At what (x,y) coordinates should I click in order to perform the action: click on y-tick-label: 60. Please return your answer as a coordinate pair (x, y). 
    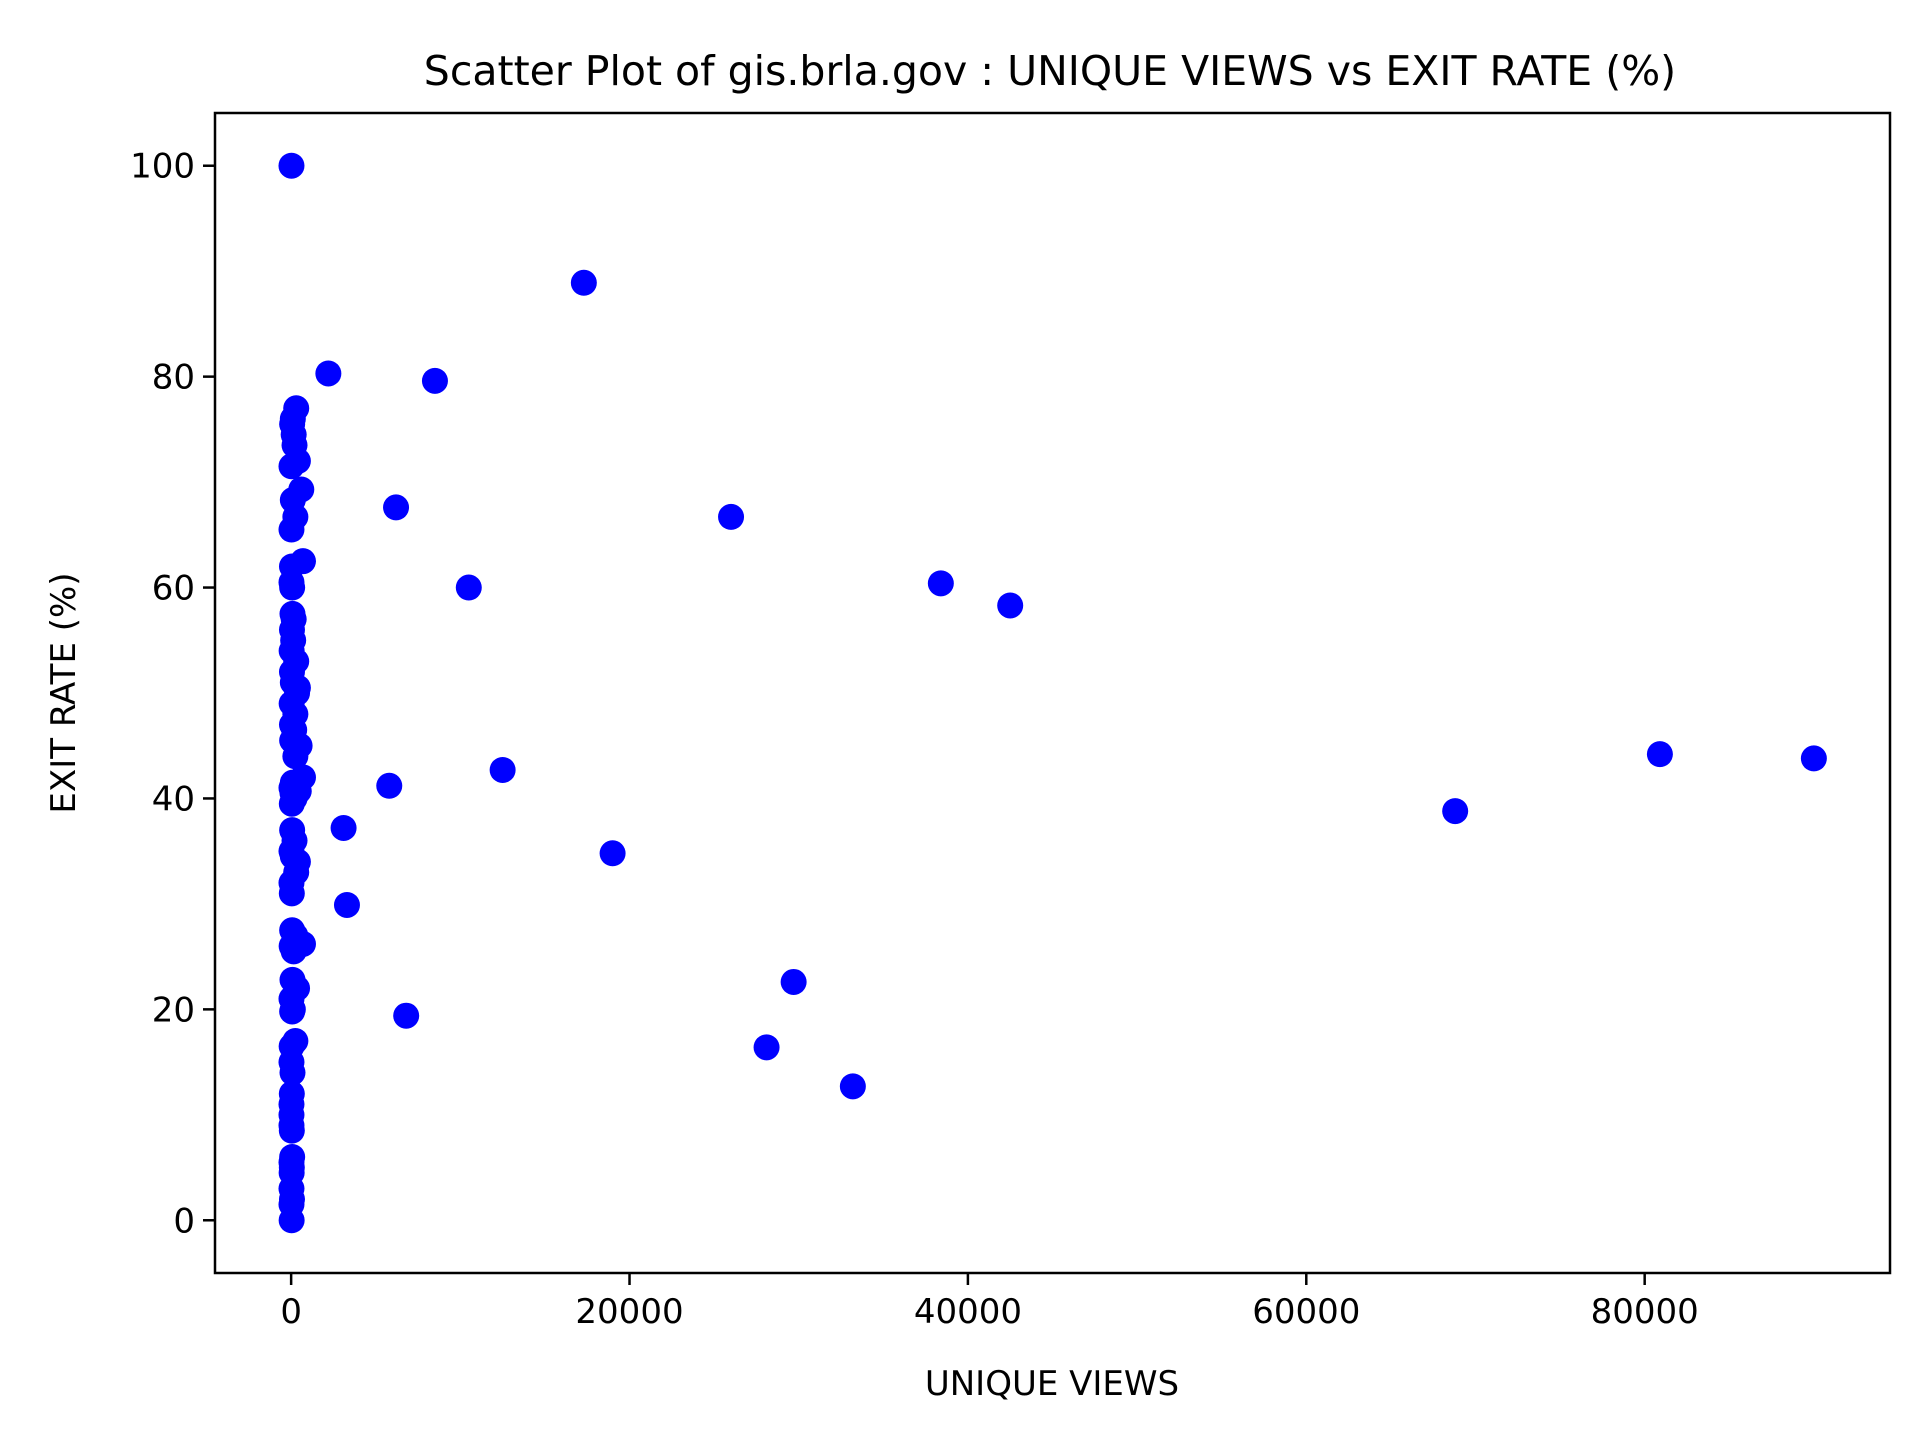
    Looking at the image, I should click on (173, 589).